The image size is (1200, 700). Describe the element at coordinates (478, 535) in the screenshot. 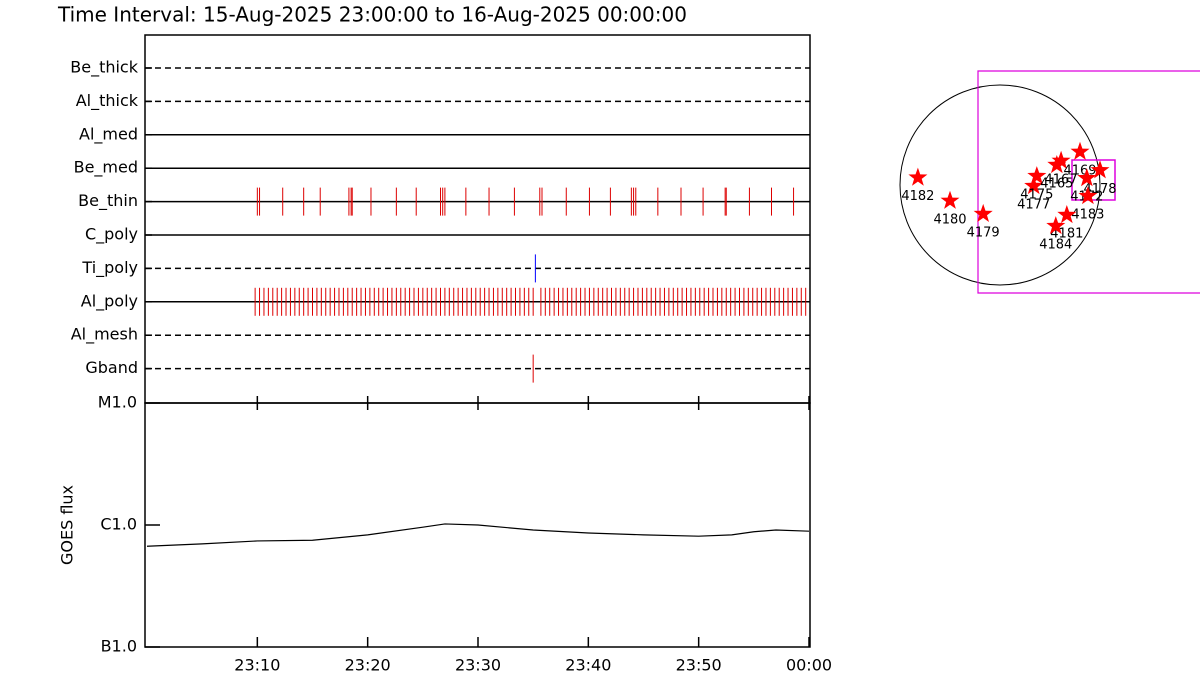

I see `goes-curve` at that location.